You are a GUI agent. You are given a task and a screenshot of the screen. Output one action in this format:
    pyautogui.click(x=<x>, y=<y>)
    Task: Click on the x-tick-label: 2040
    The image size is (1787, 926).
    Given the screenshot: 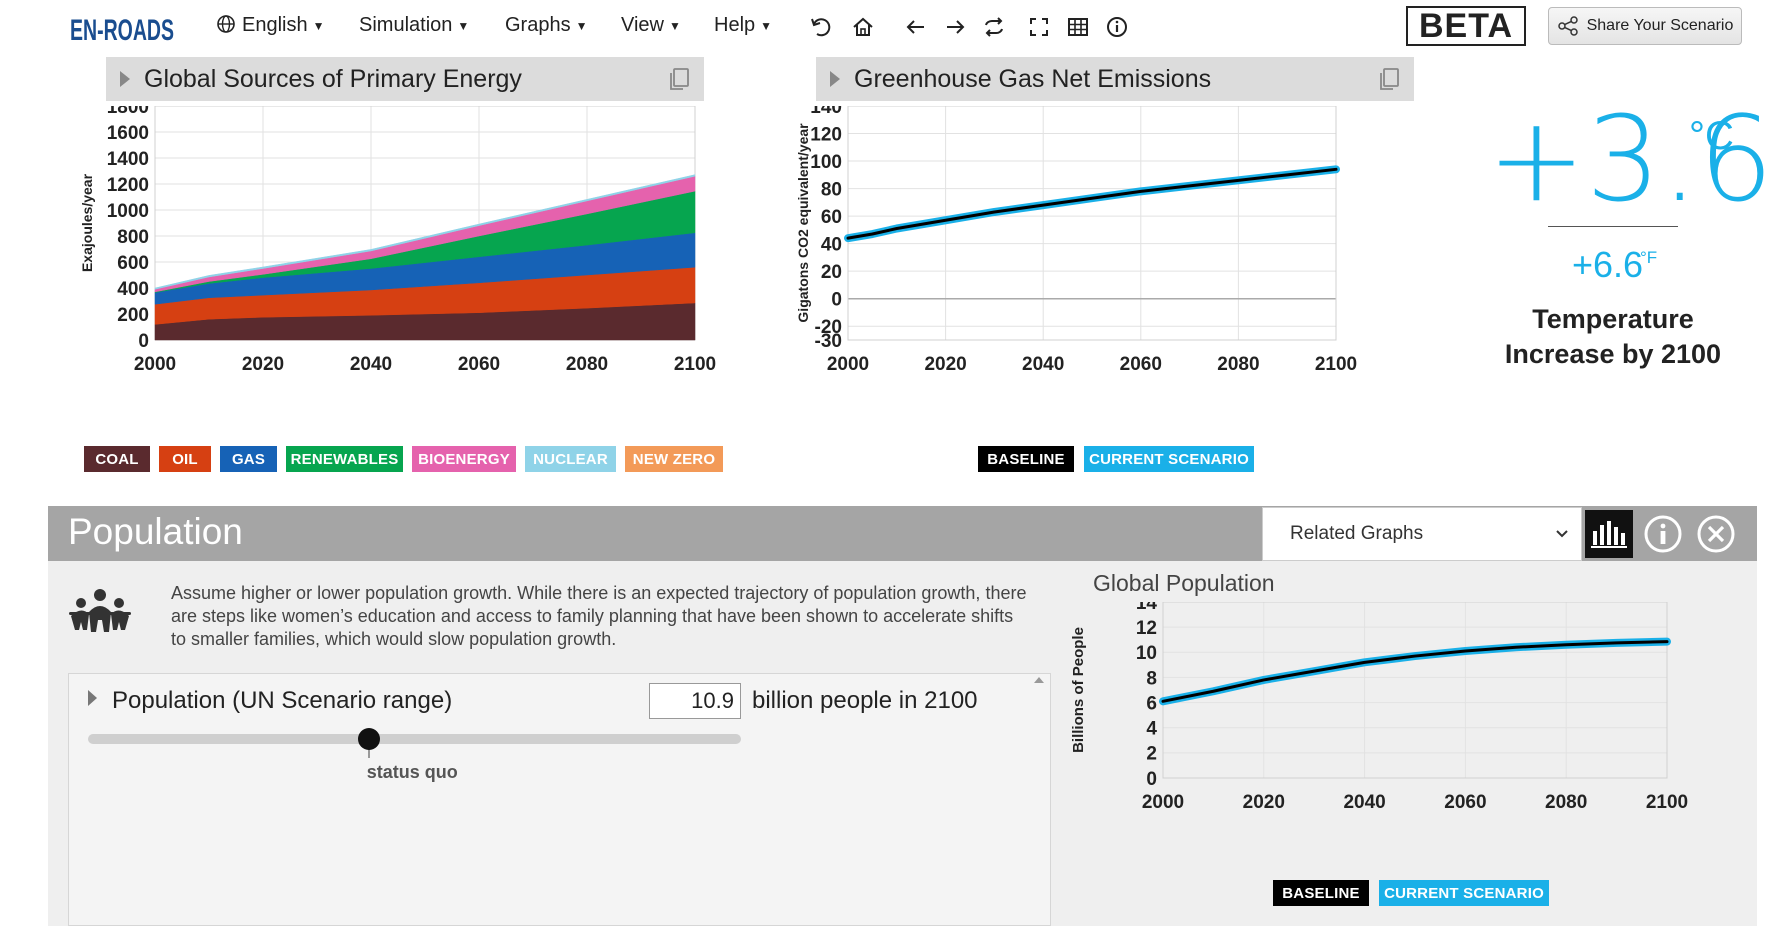 What is the action you would take?
    pyautogui.click(x=1043, y=364)
    